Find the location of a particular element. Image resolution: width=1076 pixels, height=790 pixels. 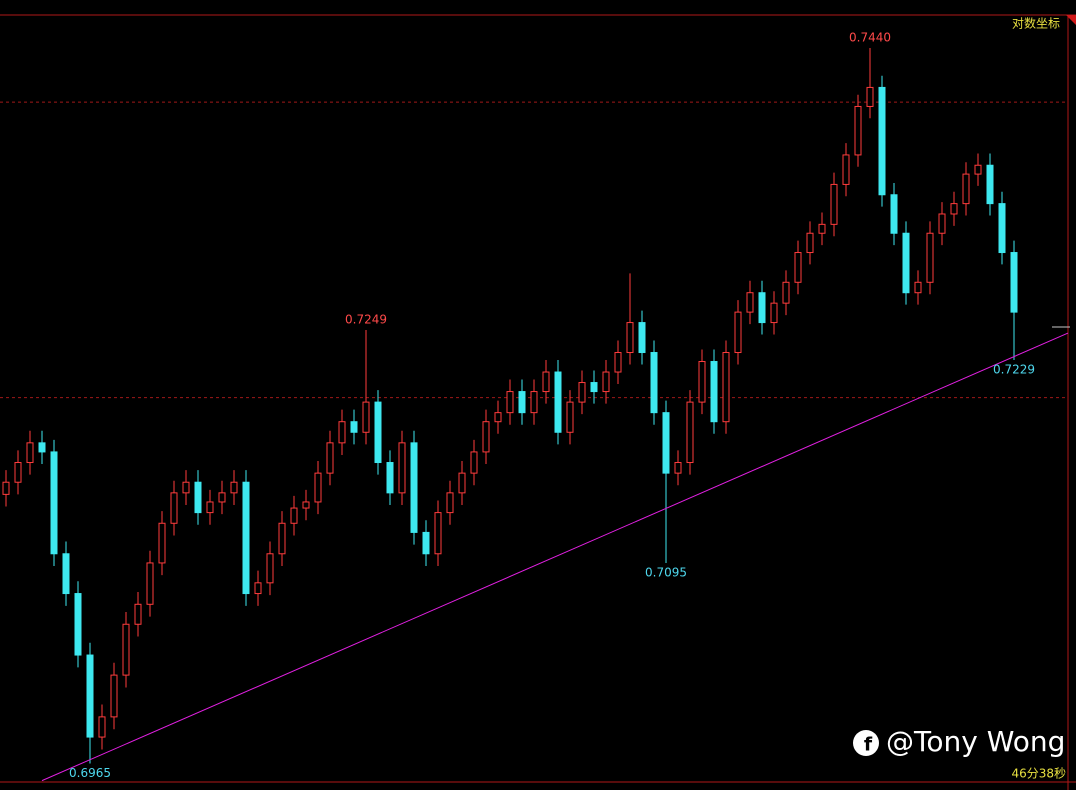

extreme-label: 0.7095 is located at coordinates (666, 572).